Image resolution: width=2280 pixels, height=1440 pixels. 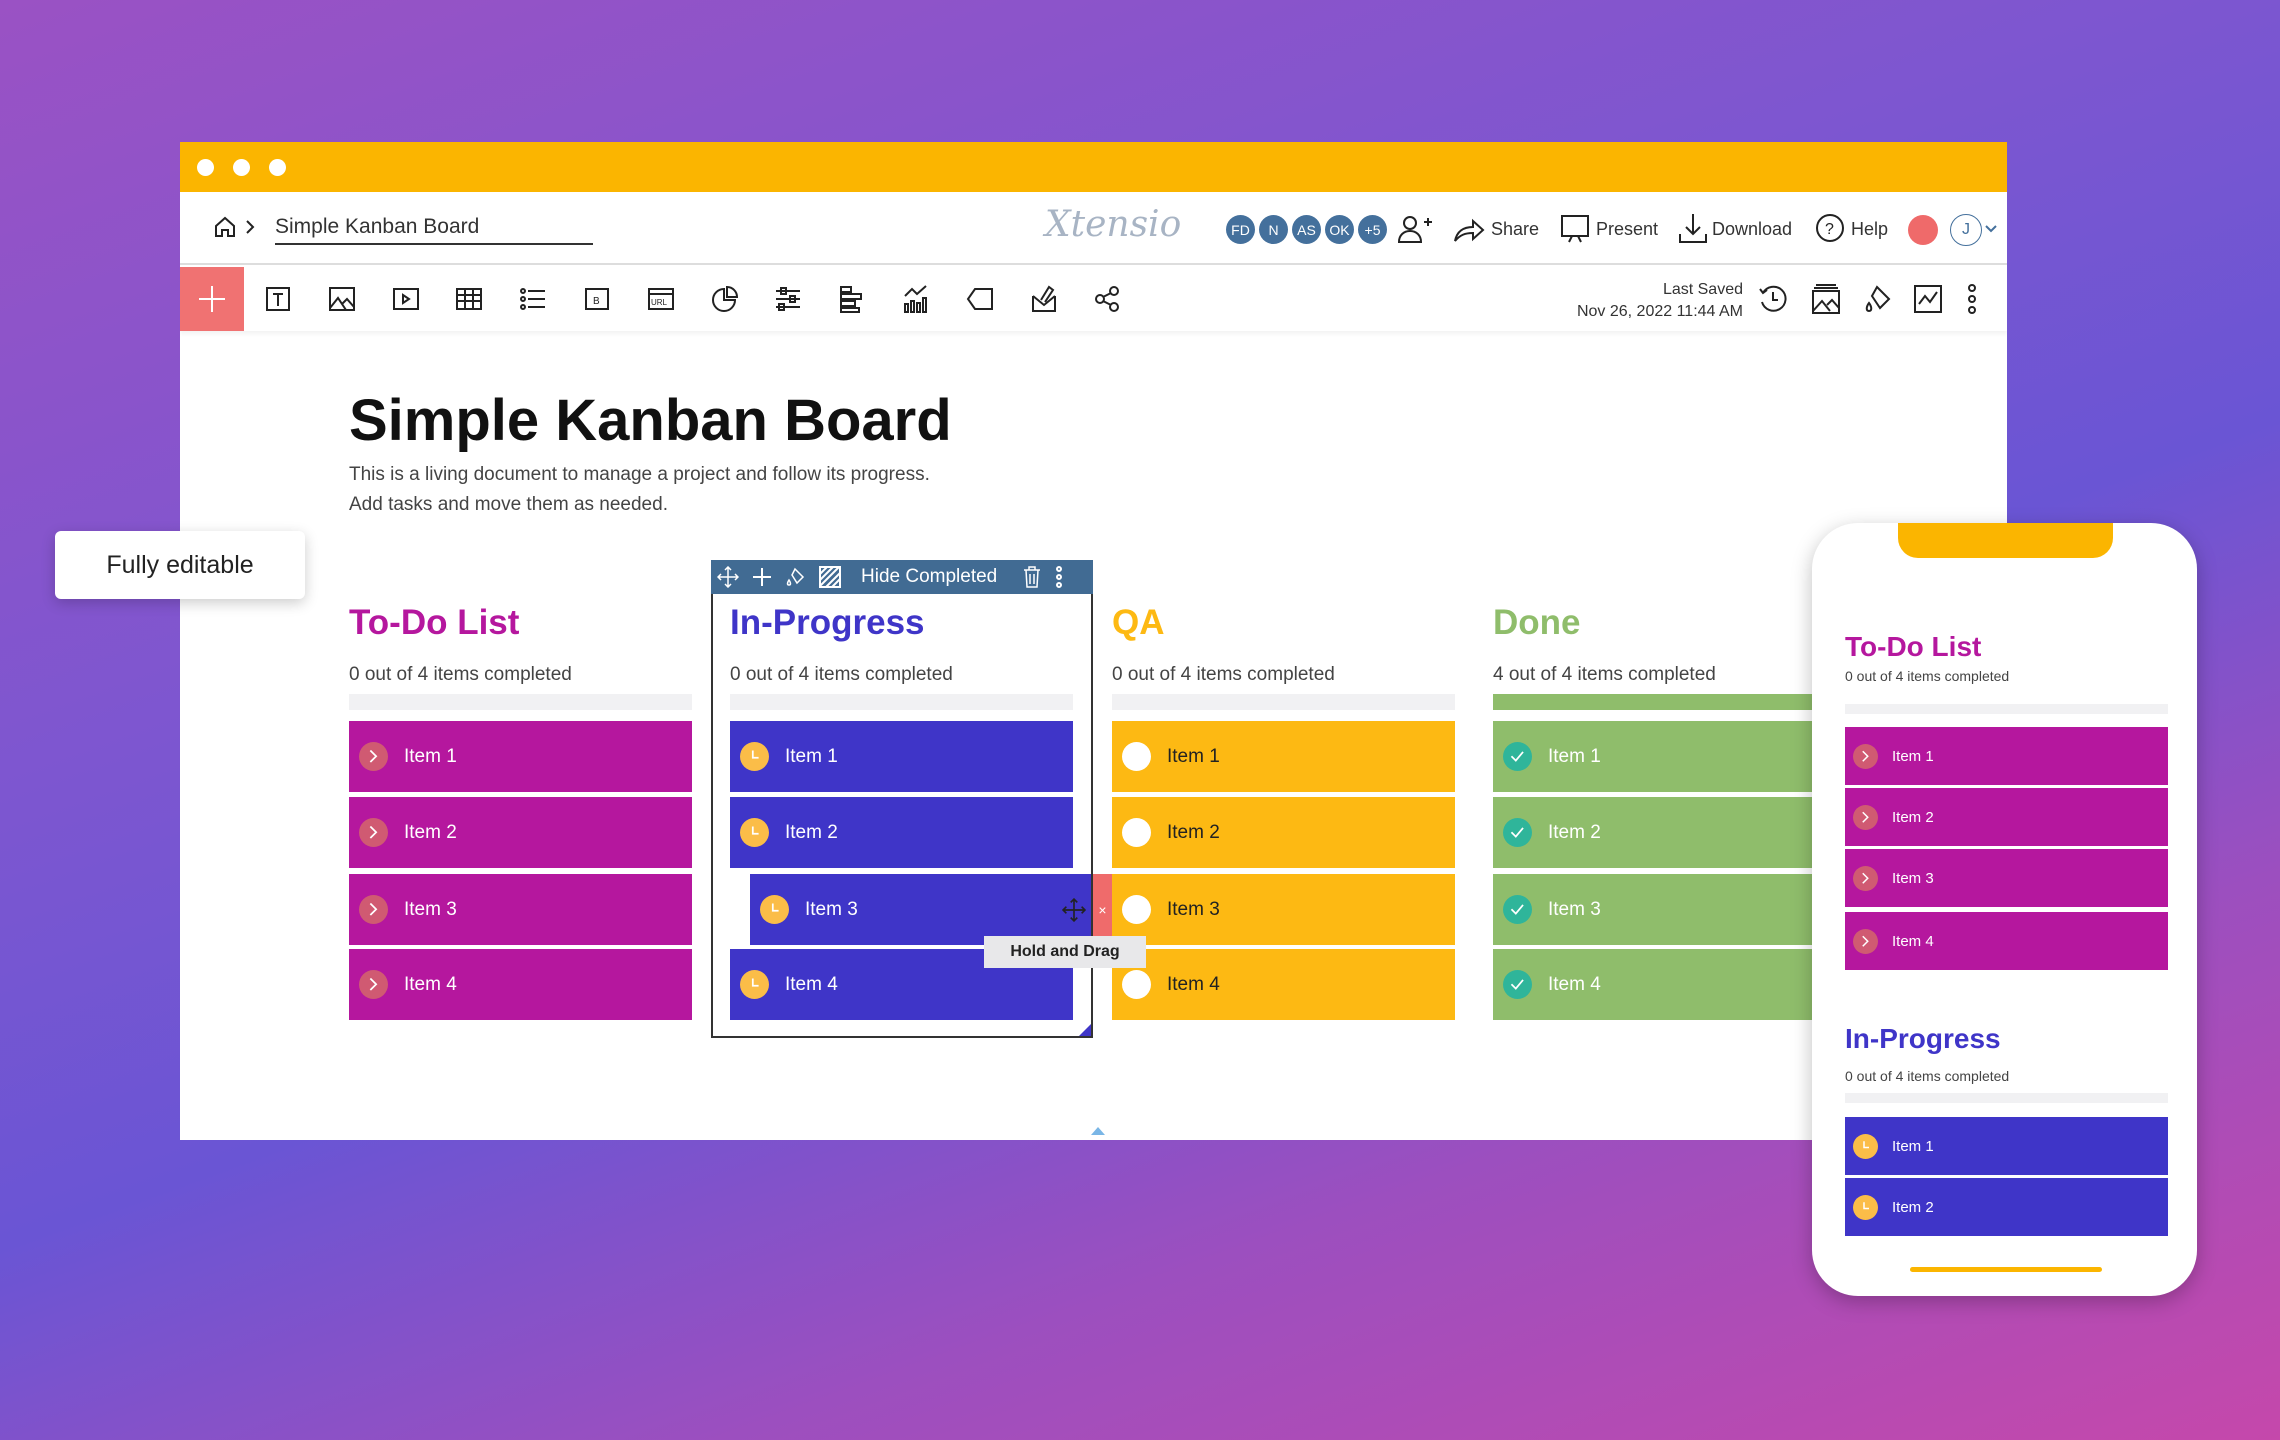 What do you see at coordinates (1923, 230) in the screenshot?
I see `notification-bell-icon` at bounding box center [1923, 230].